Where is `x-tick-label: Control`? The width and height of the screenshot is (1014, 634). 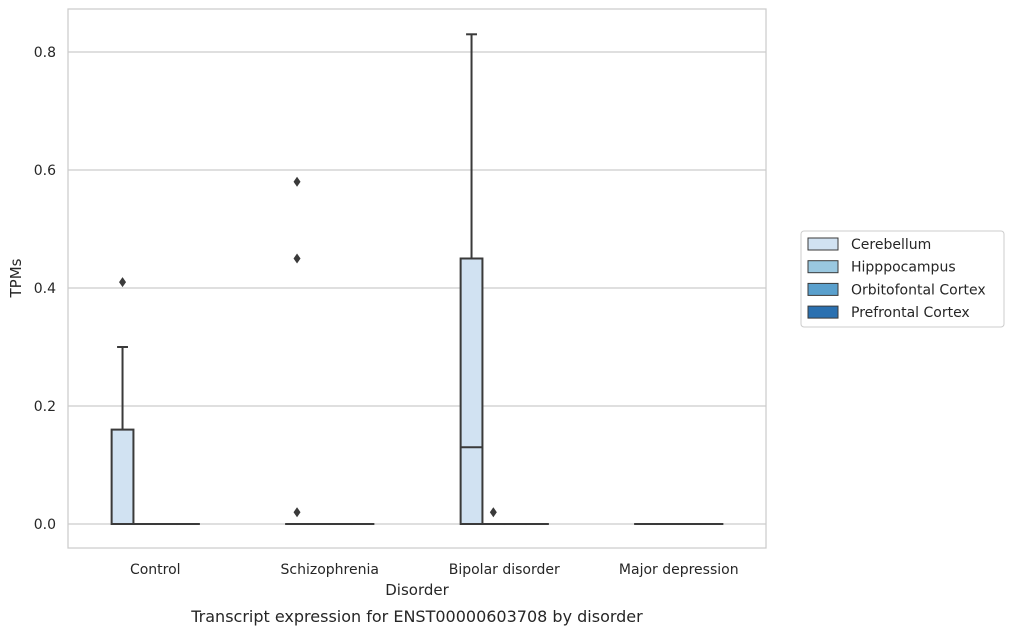 x-tick-label: Control is located at coordinates (155, 570).